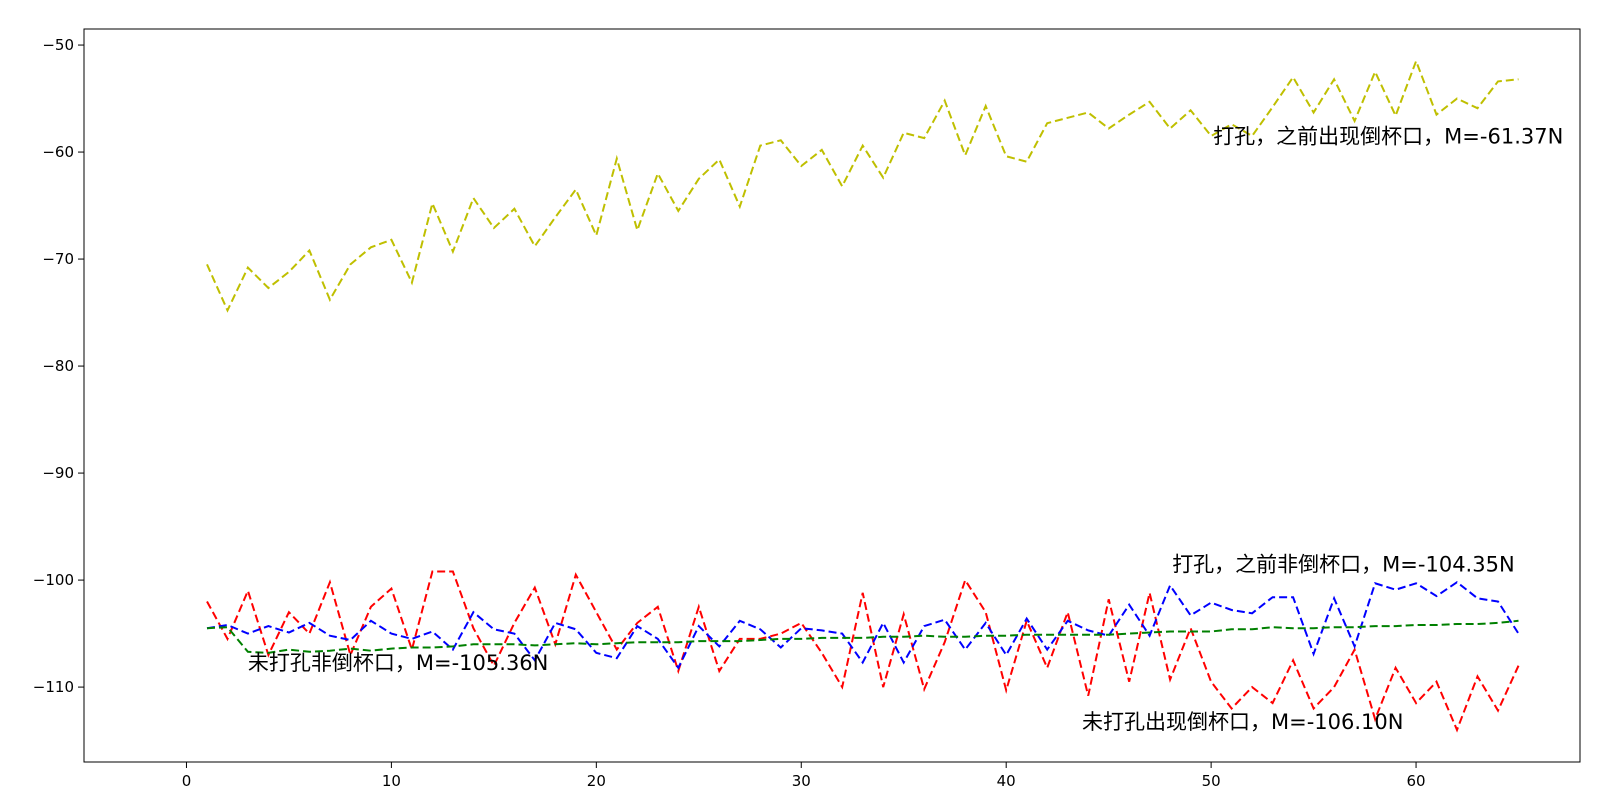  Describe the element at coordinates (53, 580) in the screenshot. I see `y-tick-label: −100` at that location.